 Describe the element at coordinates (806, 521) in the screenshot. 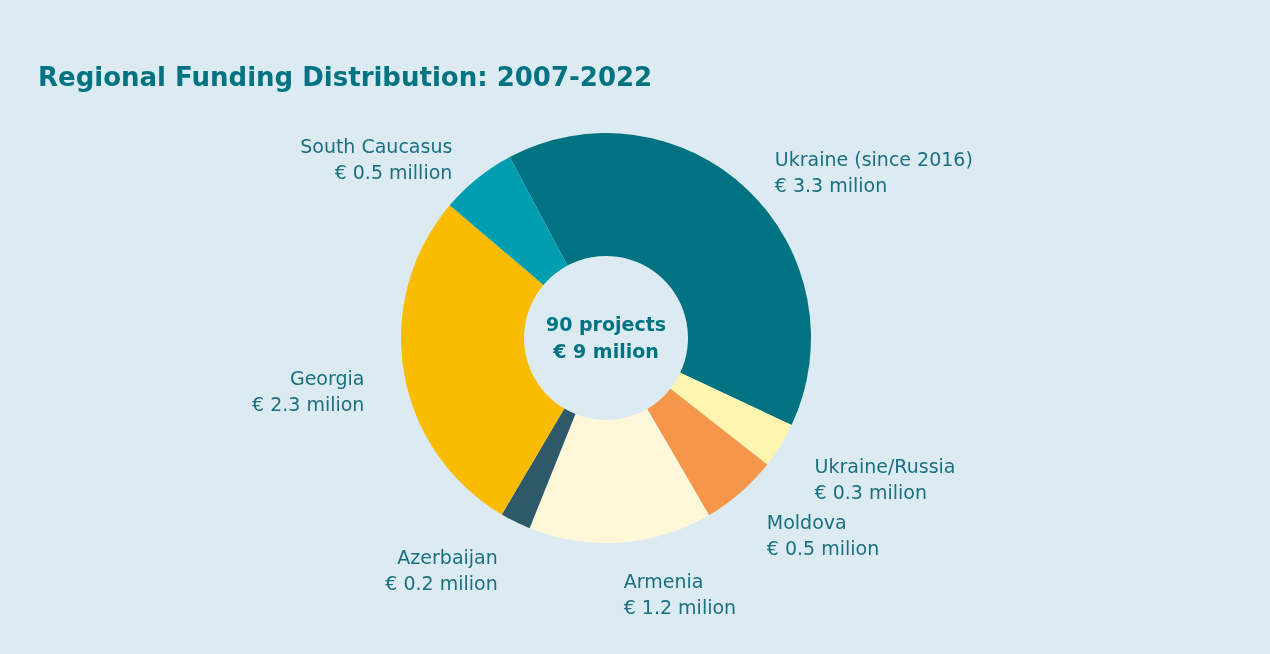

I see `slice-label: Moldova` at that location.